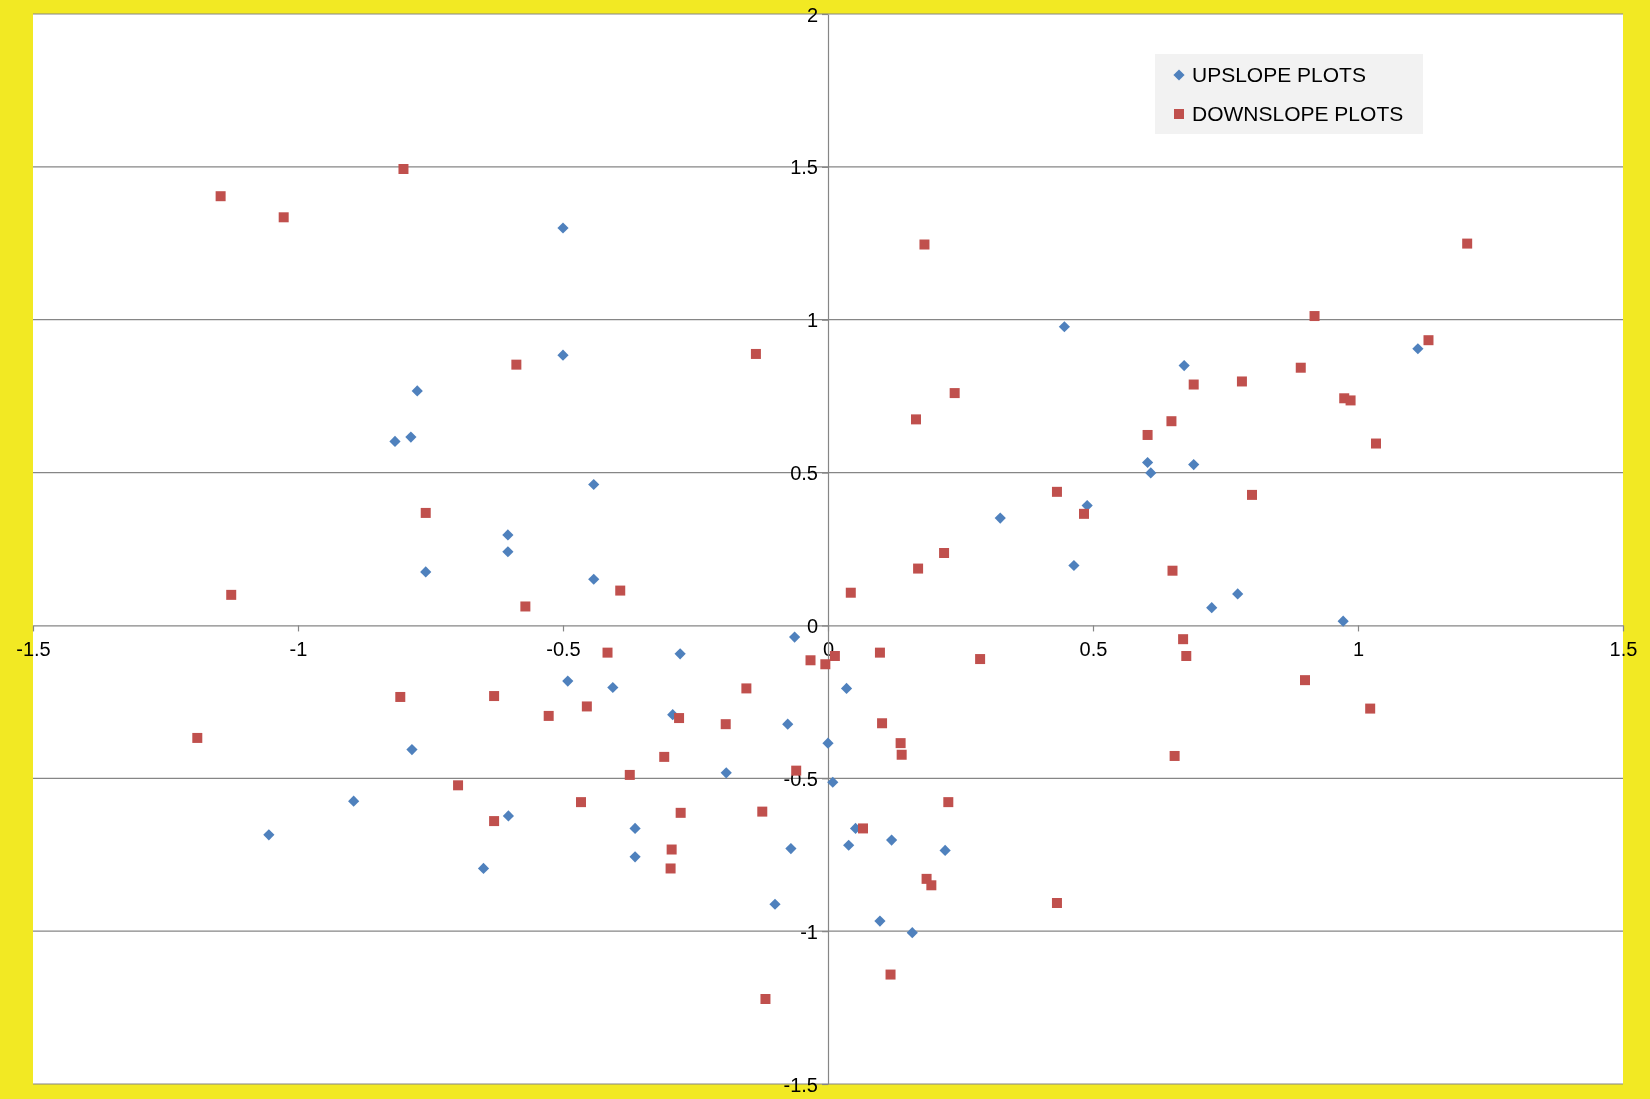  What do you see at coordinates (804, 167) in the screenshot?
I see `y-tick-label: 1.5` at bounding box center [804, 167].